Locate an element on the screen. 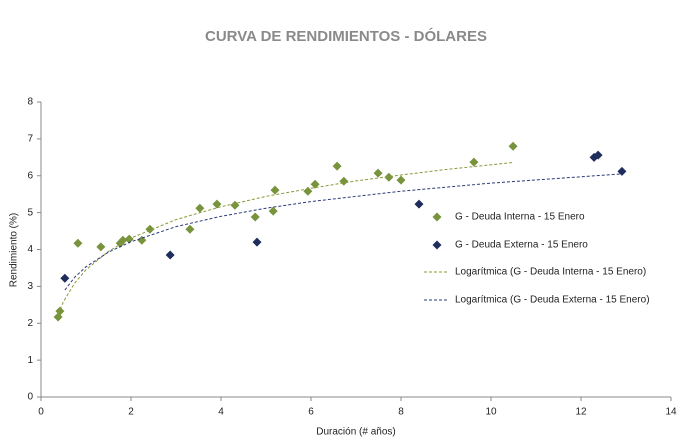 The width and height of the screenshot is (693, 445). x-tick-label: 4 is located at coordinates (221, 412).